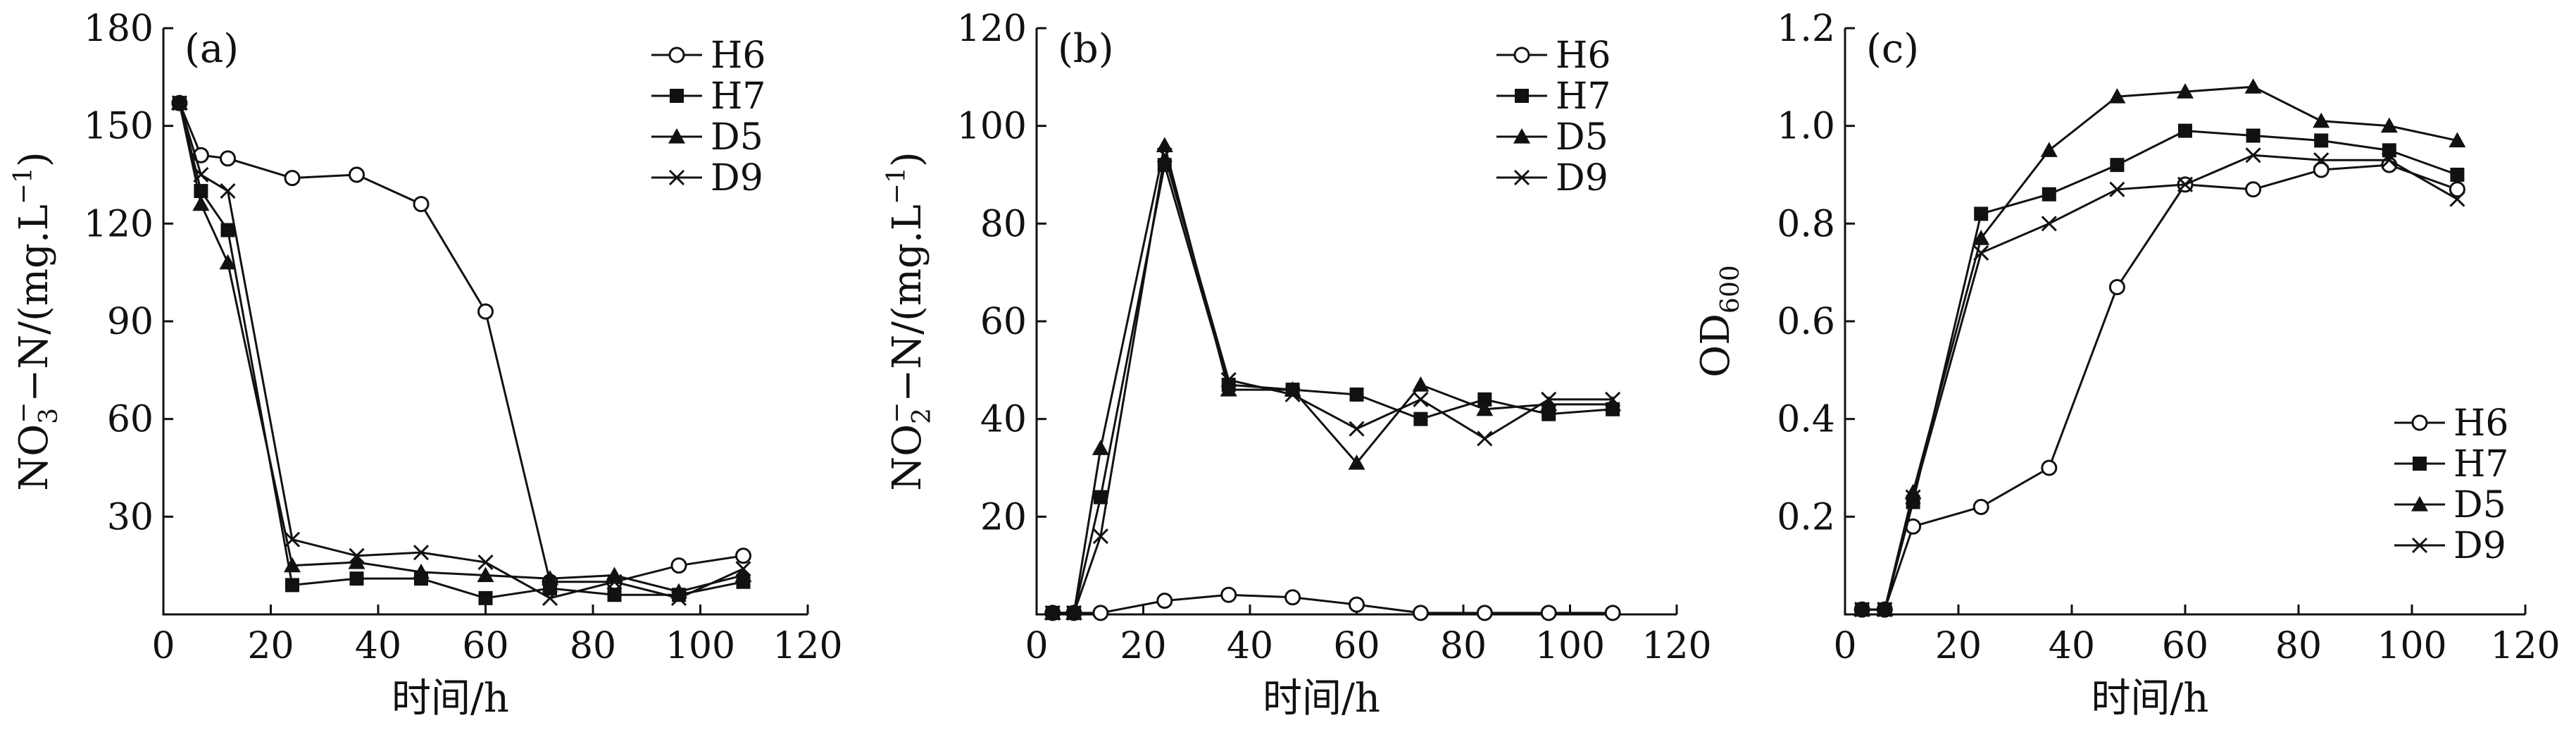 The height and width of the screenshot is (737, 2576). What do you see at coordinates (2159, 387) in the screenshot?
I see `series-h6` at bounding box center [2159, 387].